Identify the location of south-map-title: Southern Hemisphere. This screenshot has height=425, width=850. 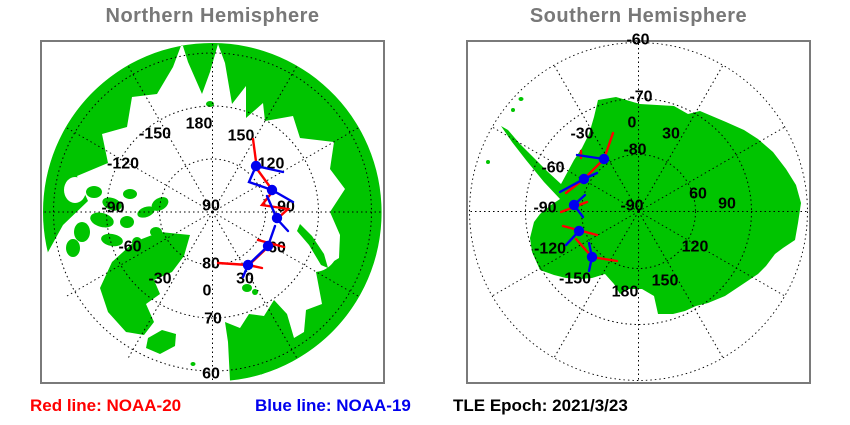
(638, 16).